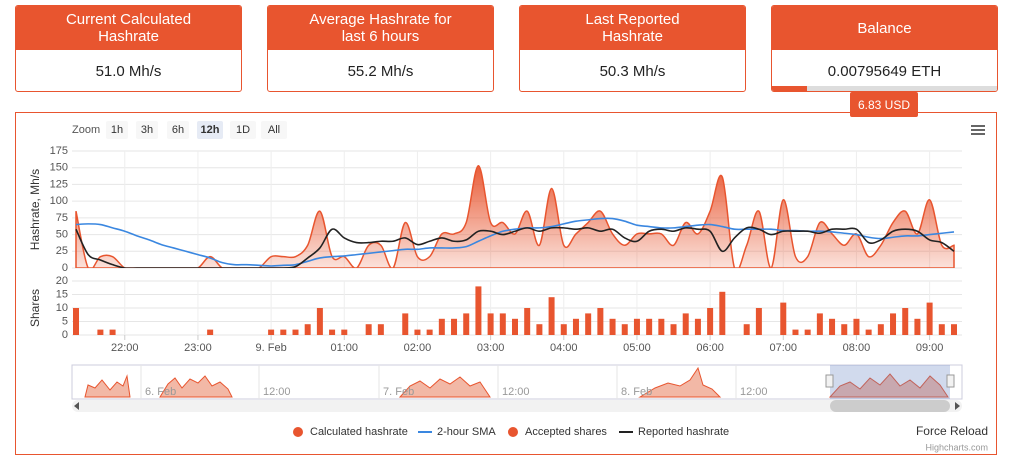 The height and width of the screenshot is (462, 1024). I want to click on zoom-button: 12h, so click(210, 130).